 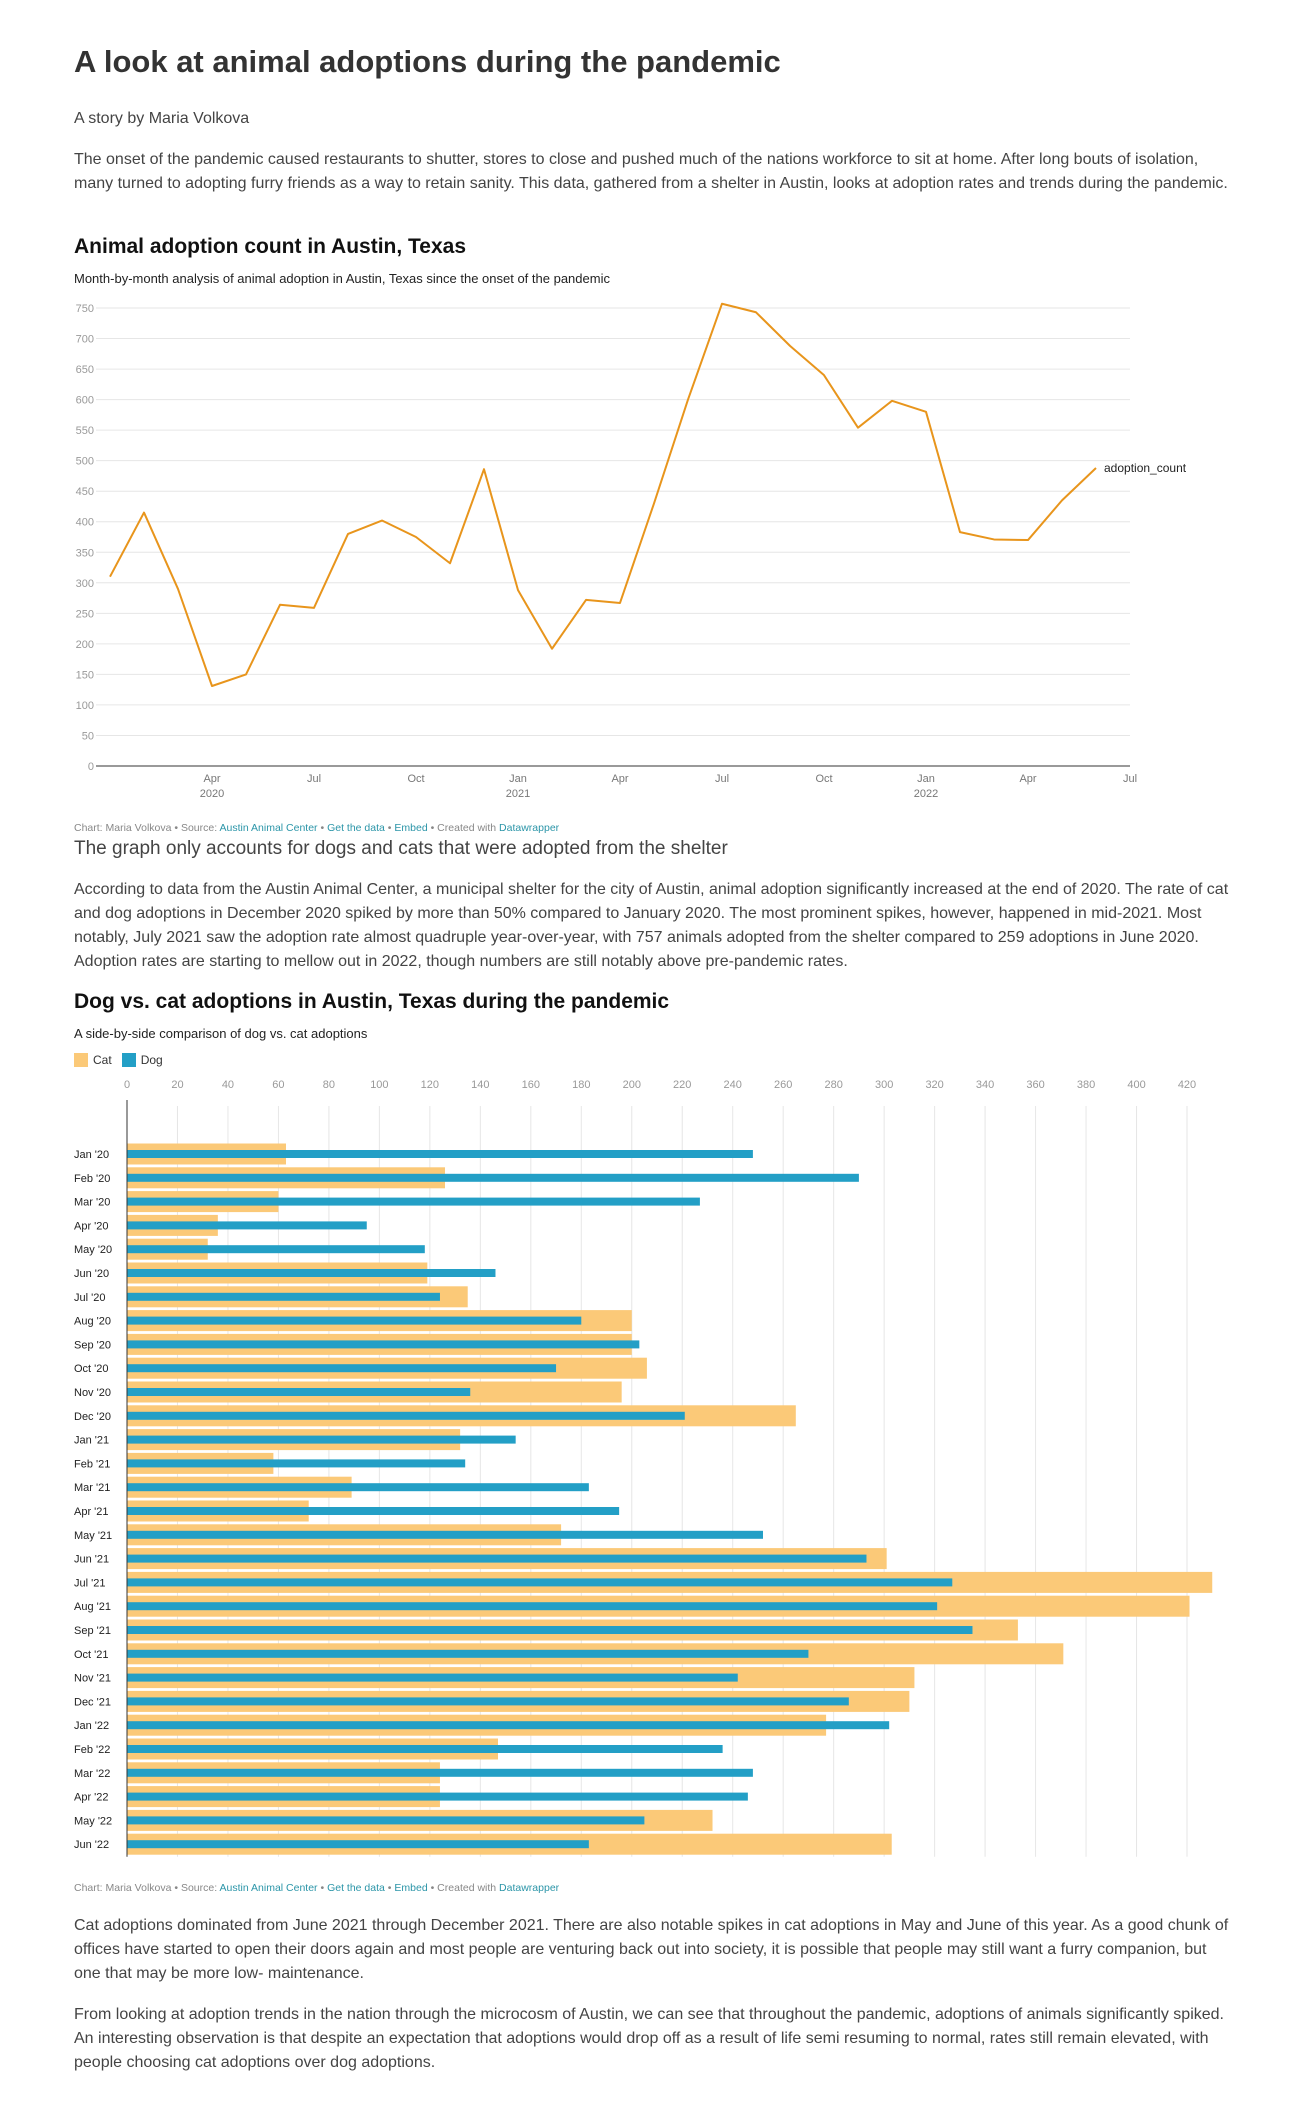 I want to click on category-label: Mar '22, so click(x=92, y=1774).